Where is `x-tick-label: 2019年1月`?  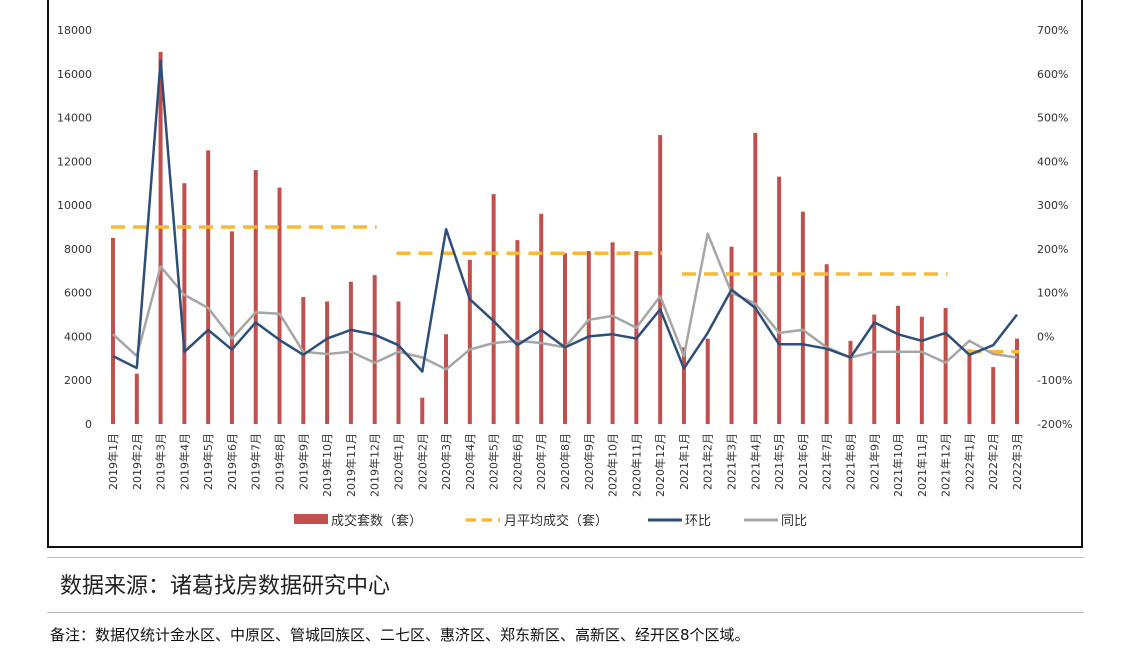 x-tick-label: 2019年1月 is located at coordinates (113, 461).